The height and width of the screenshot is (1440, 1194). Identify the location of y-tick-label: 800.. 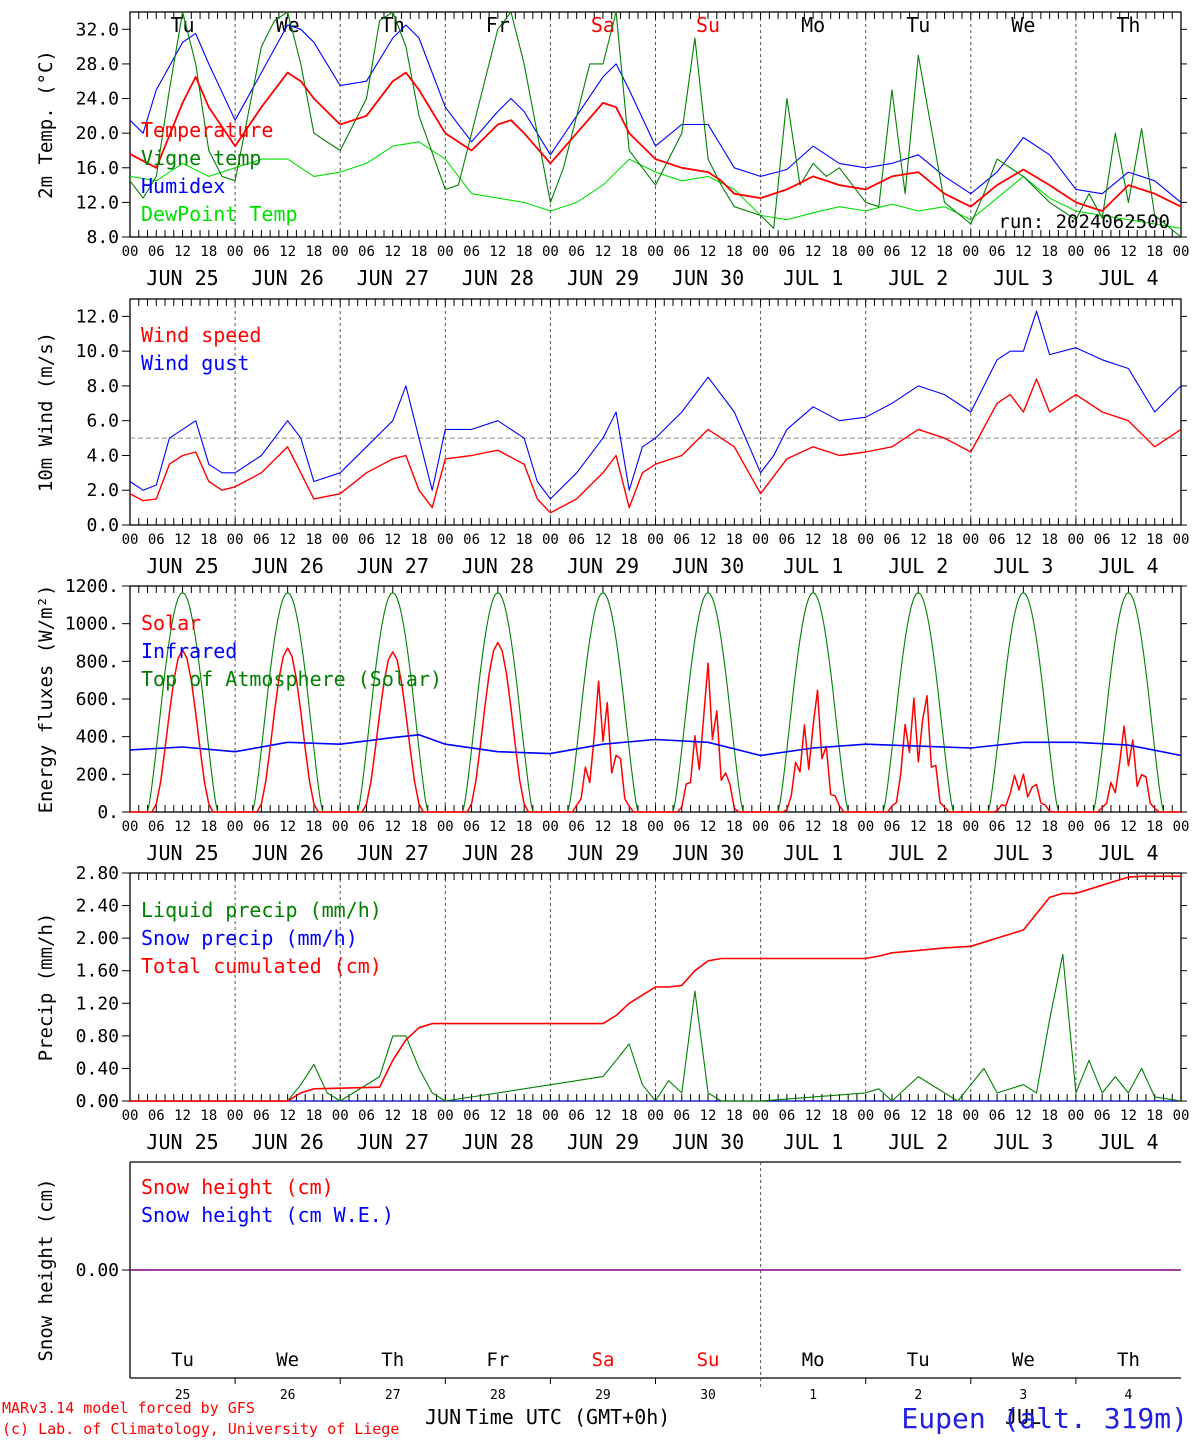
(97, 661).